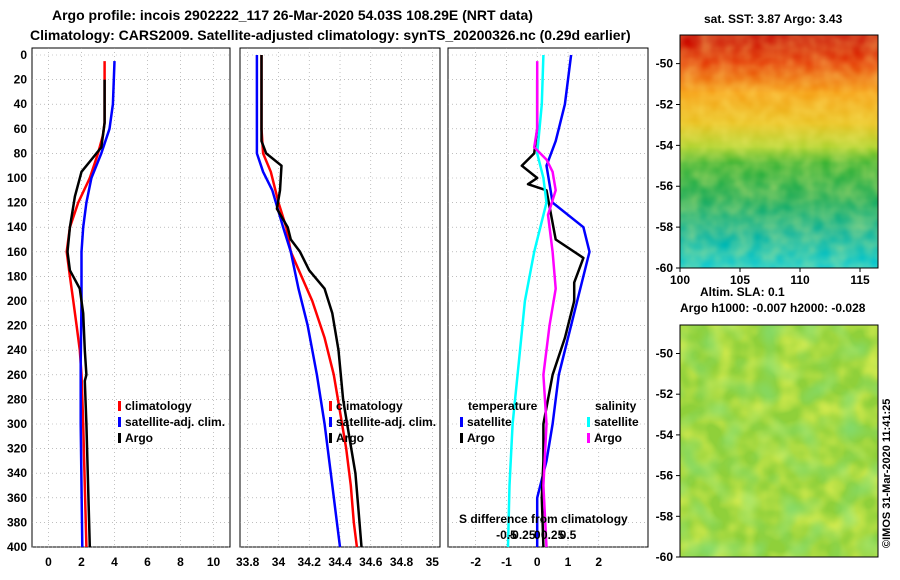 The height and width of the screenshot is (580, 900). I want to click on salinity-legend: climatology satellite-adj. clim. Argo, so click(382, 422).